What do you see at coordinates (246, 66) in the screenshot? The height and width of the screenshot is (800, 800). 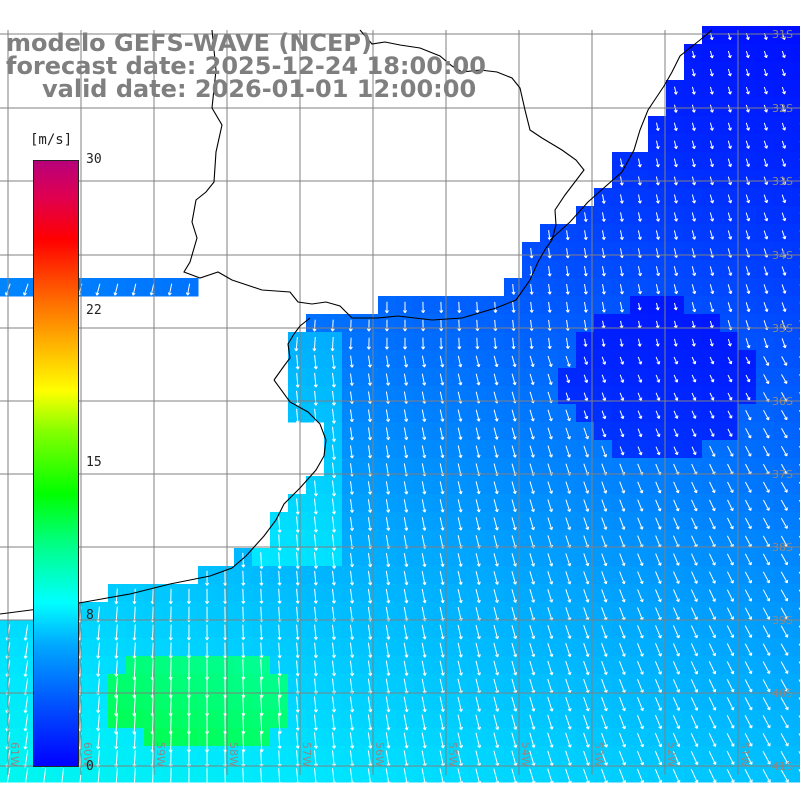 I see `title-forecast-date: forecast date: 2025-12-24 18:00:00` at bounding box center [246, 66].